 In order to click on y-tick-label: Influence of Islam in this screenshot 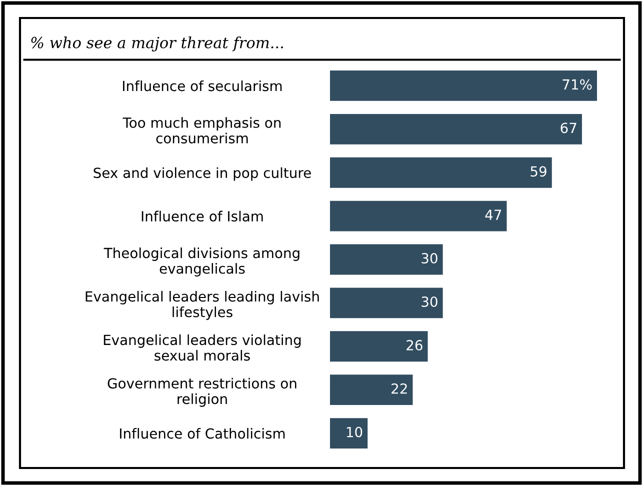, I will do `click(202, 216)`.